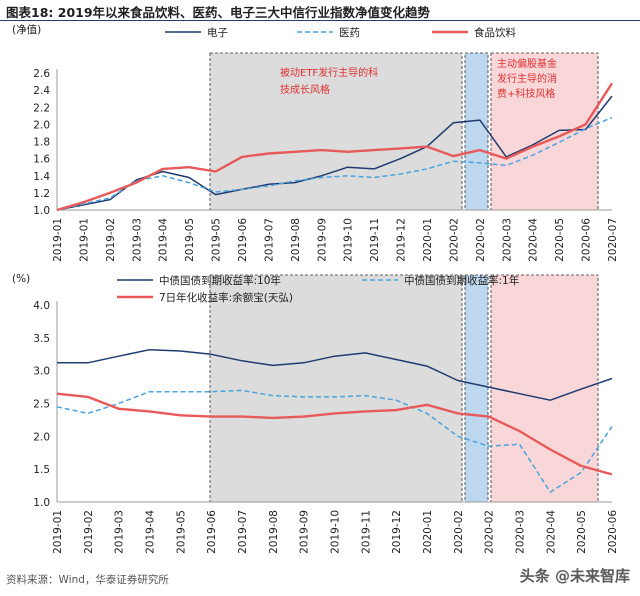  Describe the element at coordinates (87, 580) in the screenshot. I see `source-note: 资料来源：Wind，华泰证券研究所` at that location.